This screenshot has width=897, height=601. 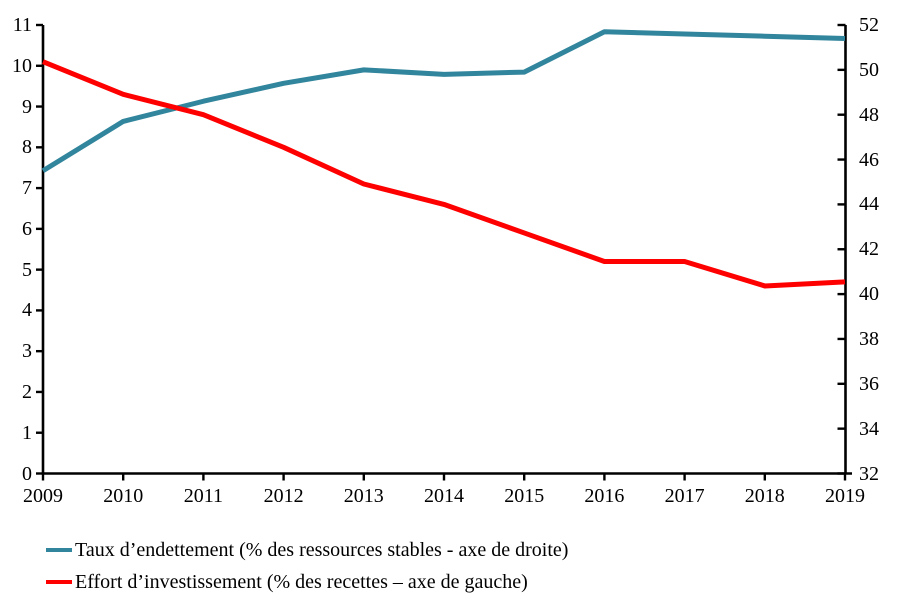 I want to click on y-axis-left-tick-label: 9, so click(x=27, y=106).